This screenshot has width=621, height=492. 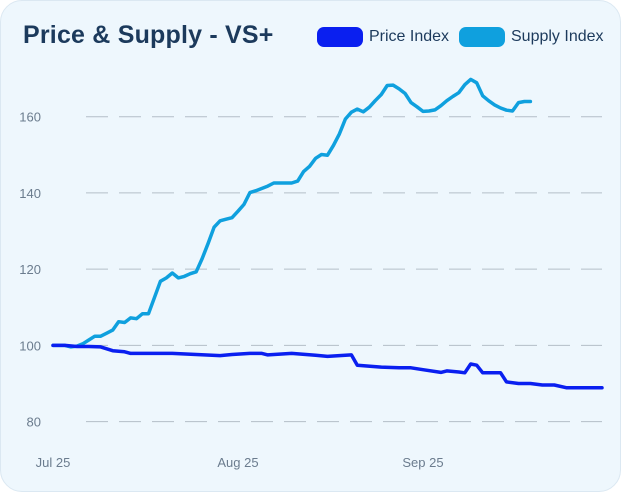 I want to click on x-tick-label: Aug 25, so click(x=237, y=462).